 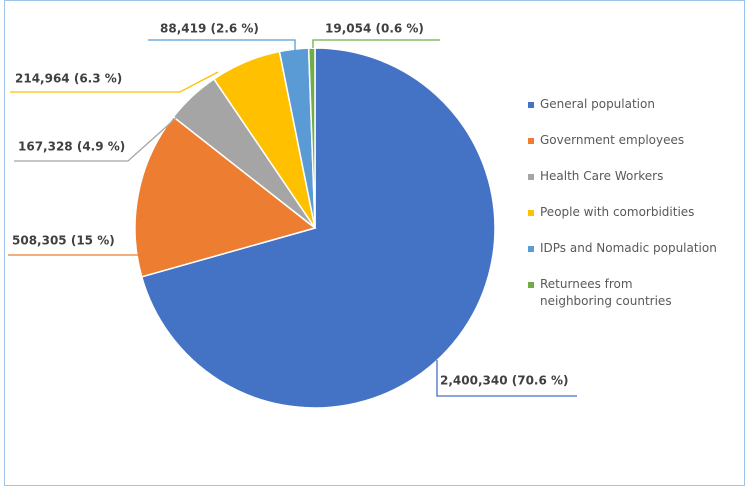 I want to click on legend-item: Returnees from neighboring countries, so click(x=631, y=293).